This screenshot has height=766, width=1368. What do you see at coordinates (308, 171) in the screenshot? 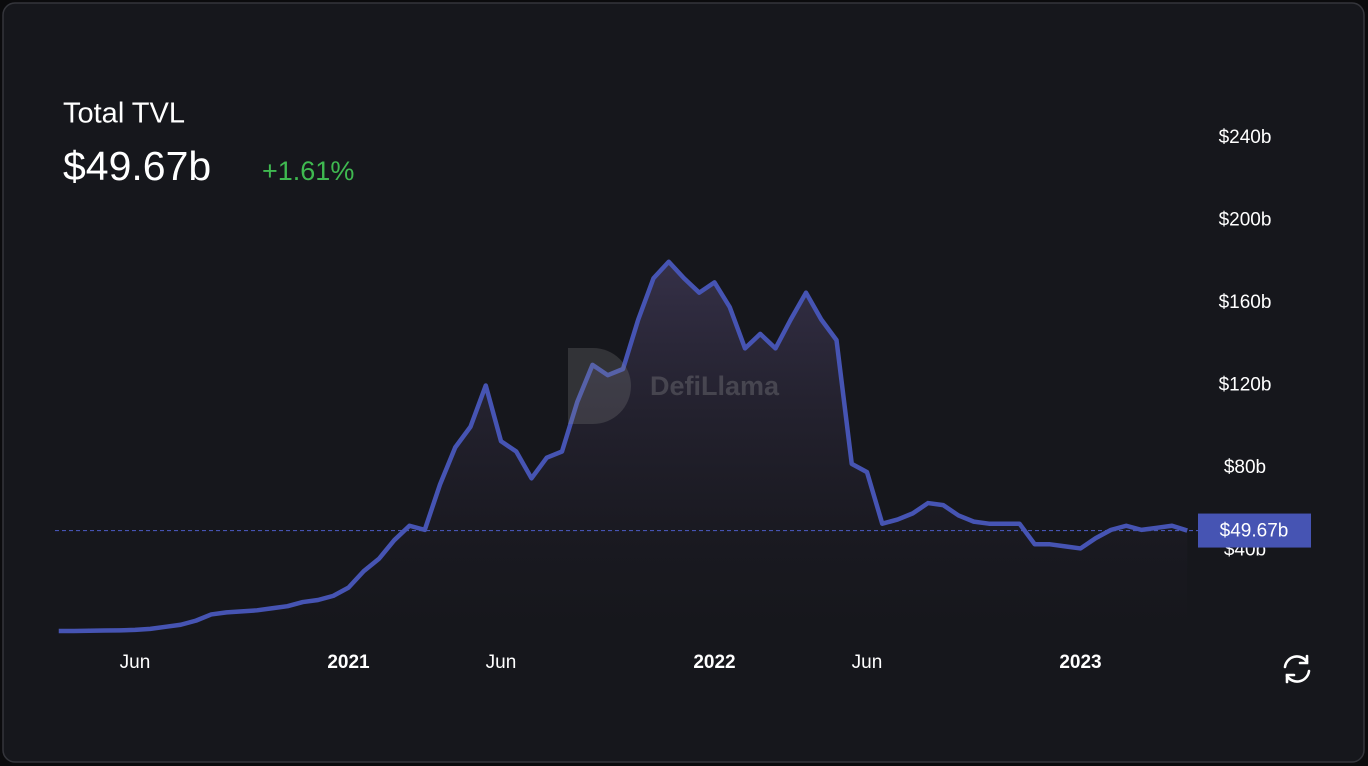
I see `header-change: +1.61%` at bounding box center [308, 171].